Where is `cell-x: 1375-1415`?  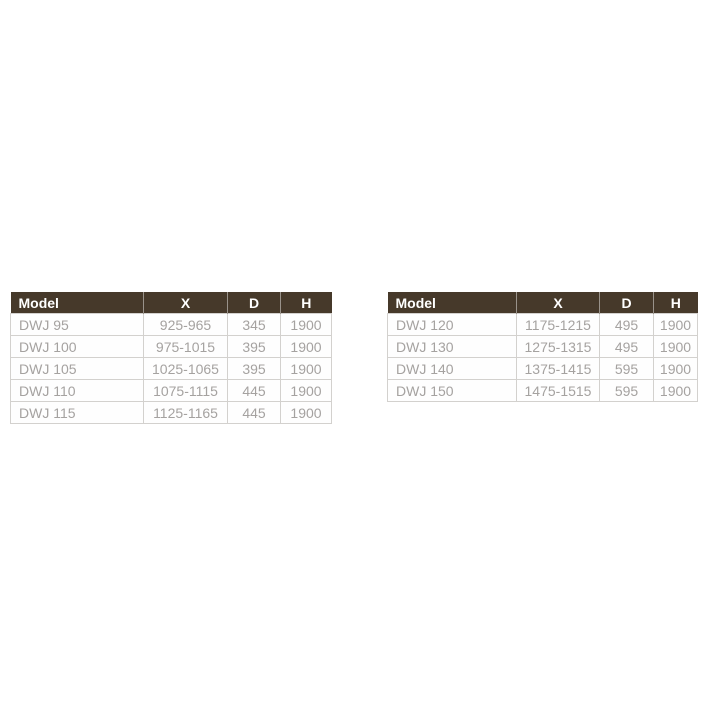 cell-x: 1375-1415 is located at coordinates (558, 368).